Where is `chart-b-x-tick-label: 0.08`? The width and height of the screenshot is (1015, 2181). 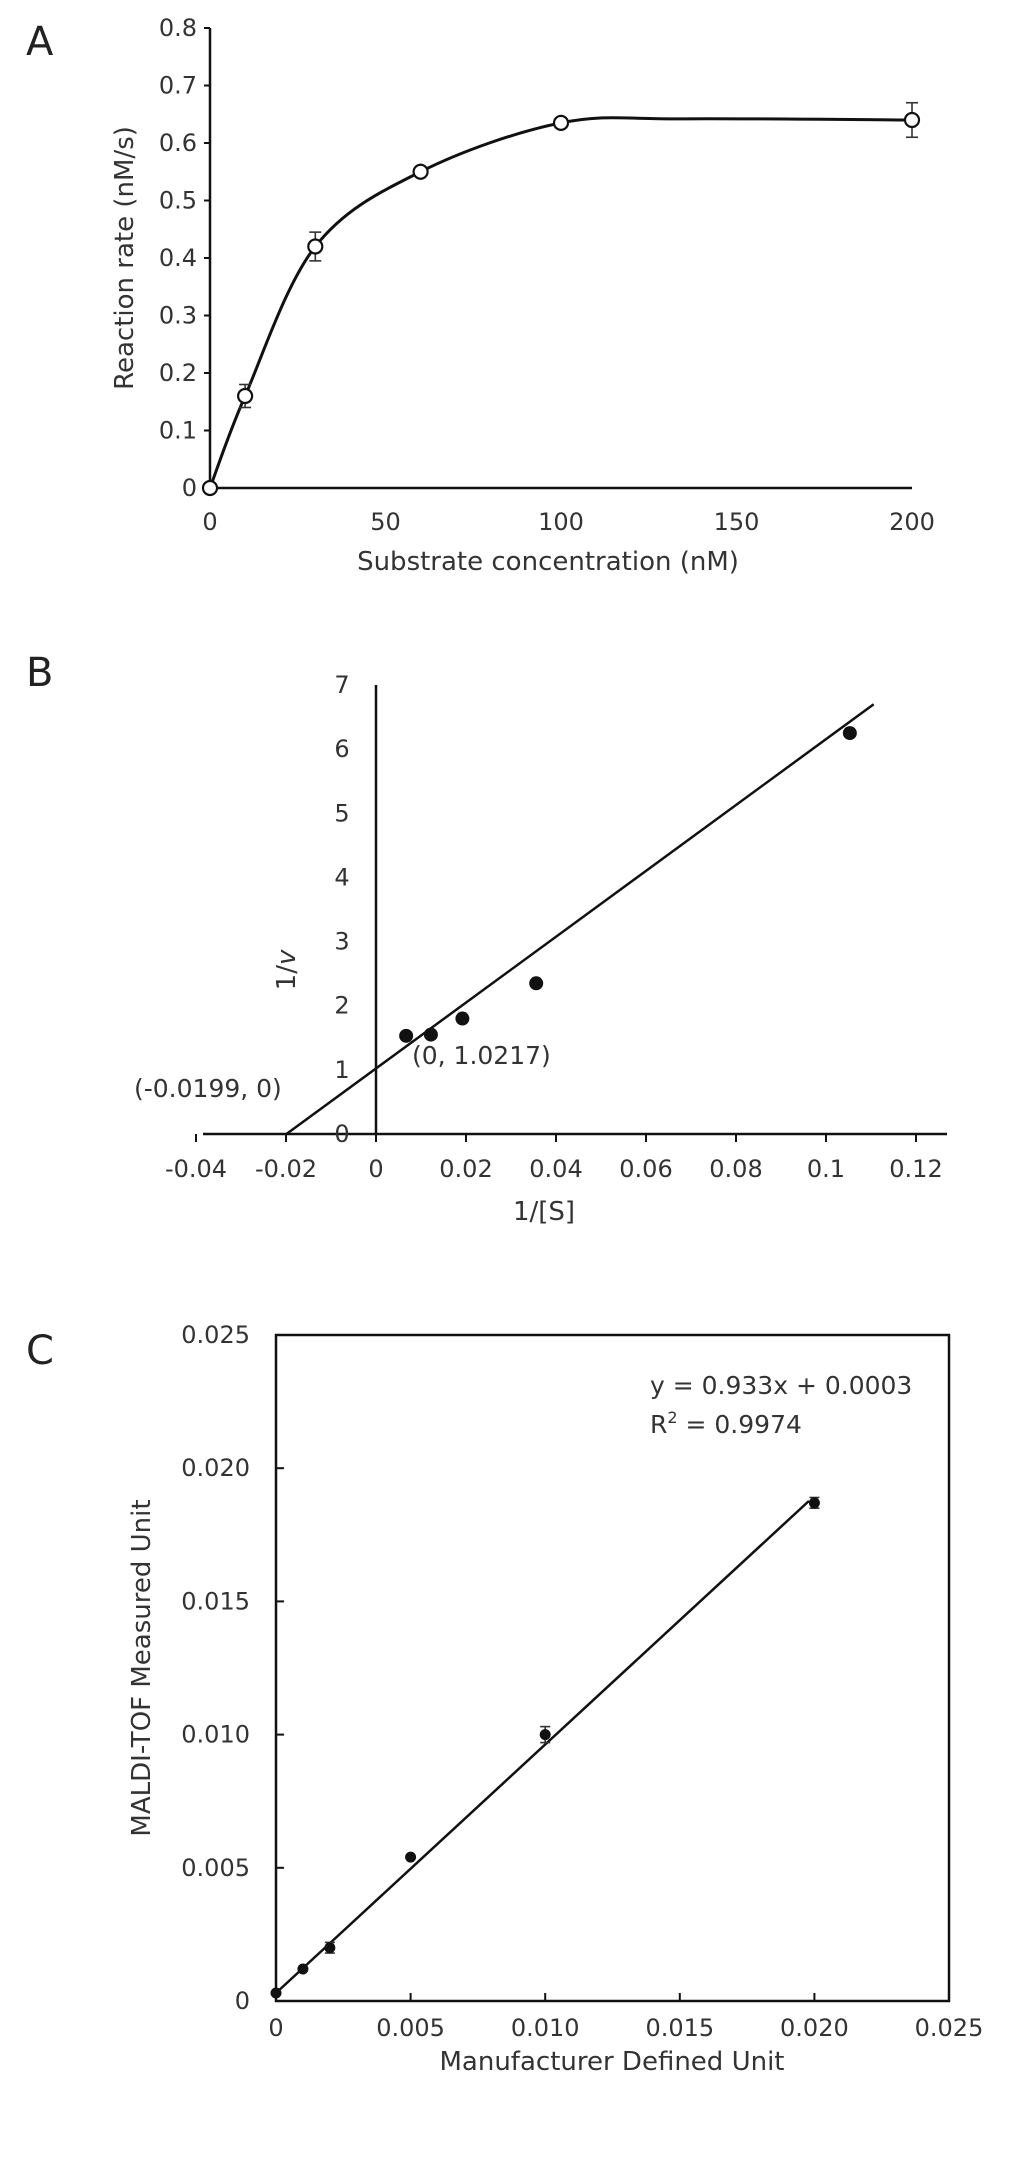 chart-b-x-tick-label: 0.08 is located at coordinates (735, 1169).